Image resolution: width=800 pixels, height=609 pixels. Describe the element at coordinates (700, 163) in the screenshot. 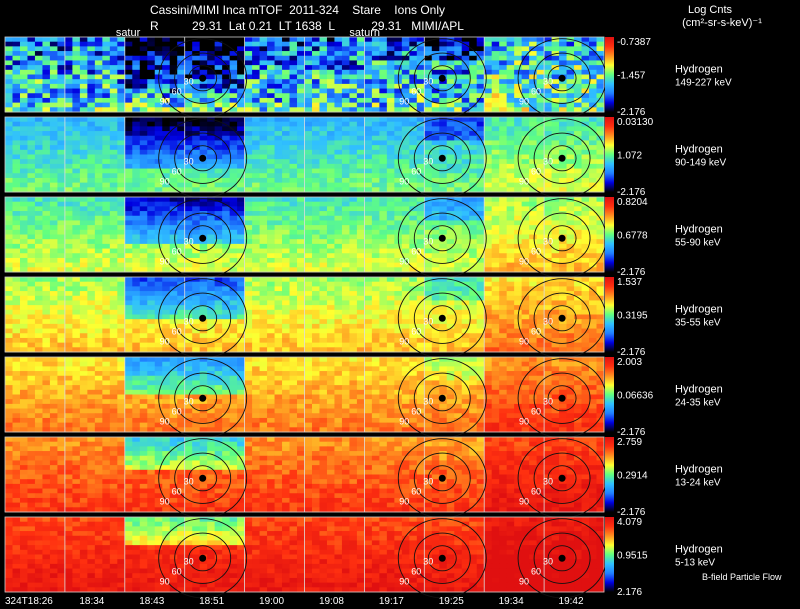

I see `energy-range-label: 90-149 keV` at that location.